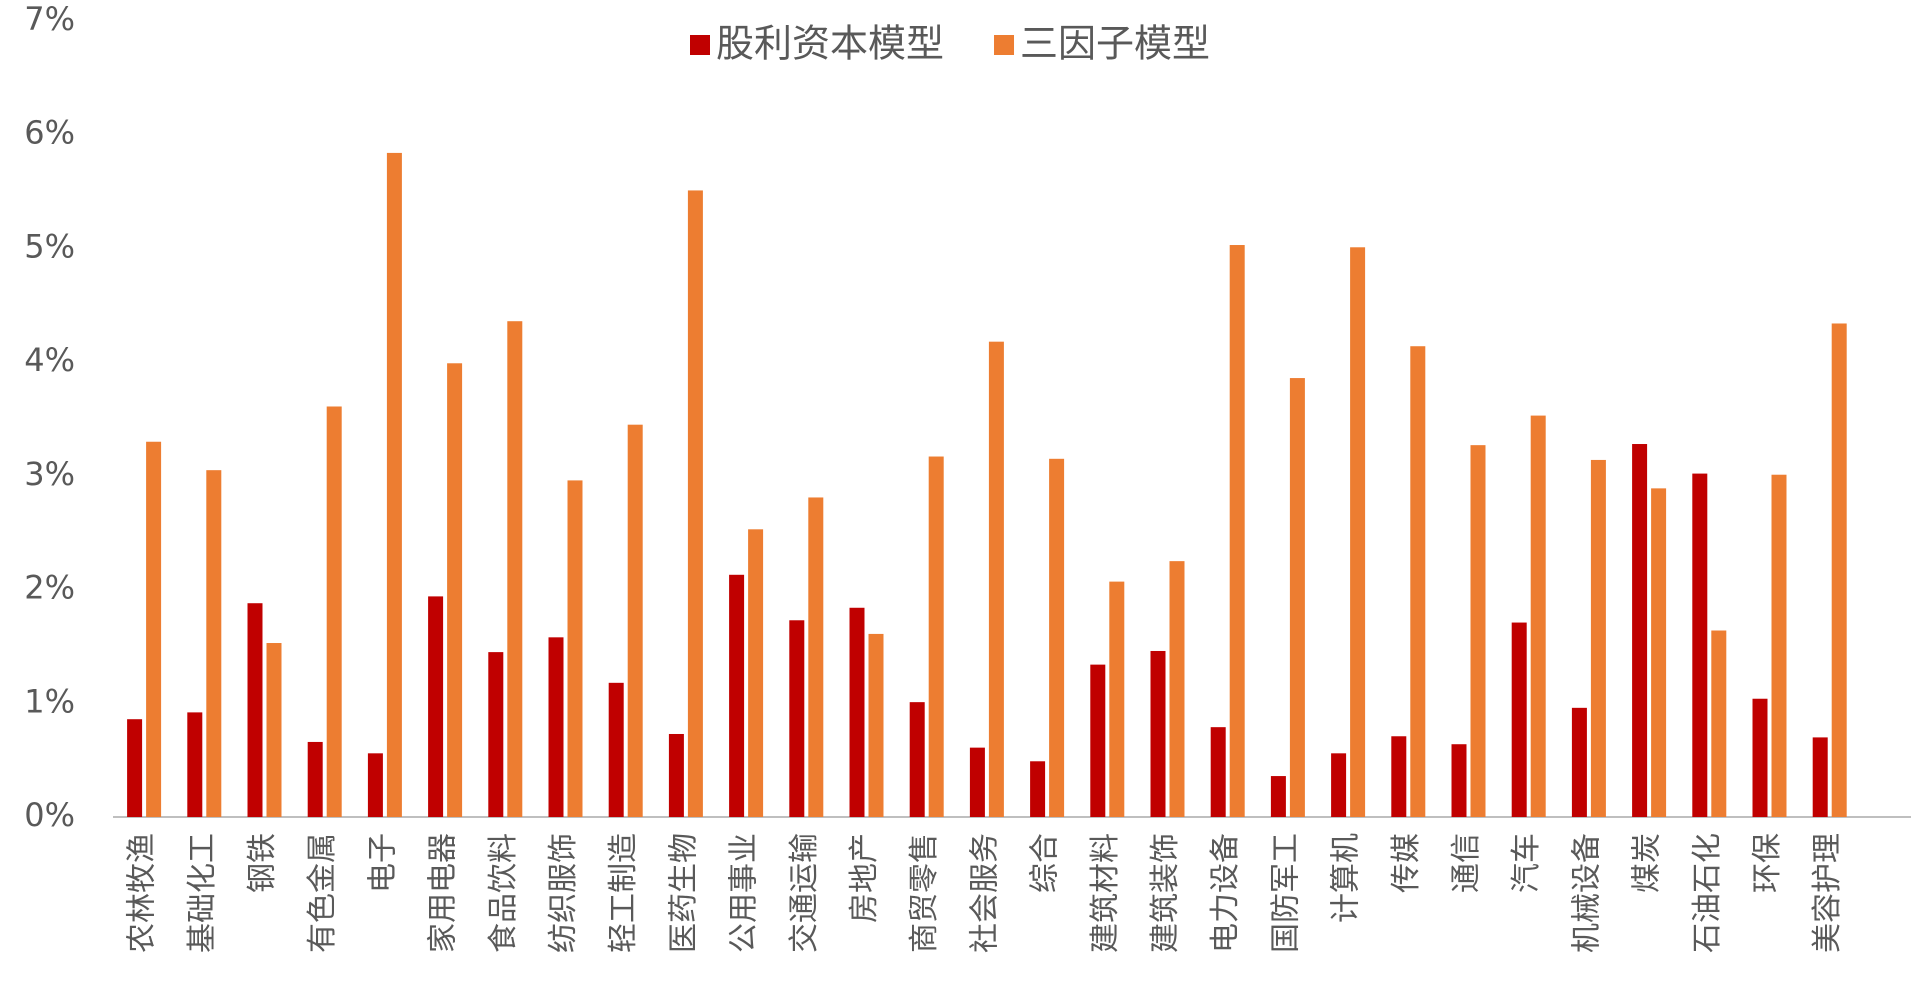 The height and width of the screenshot is (993, 1911). Describe the element at coordinates (924, 893) in the screenshot. I see `x-tick-label: 商贸零售` at that location.